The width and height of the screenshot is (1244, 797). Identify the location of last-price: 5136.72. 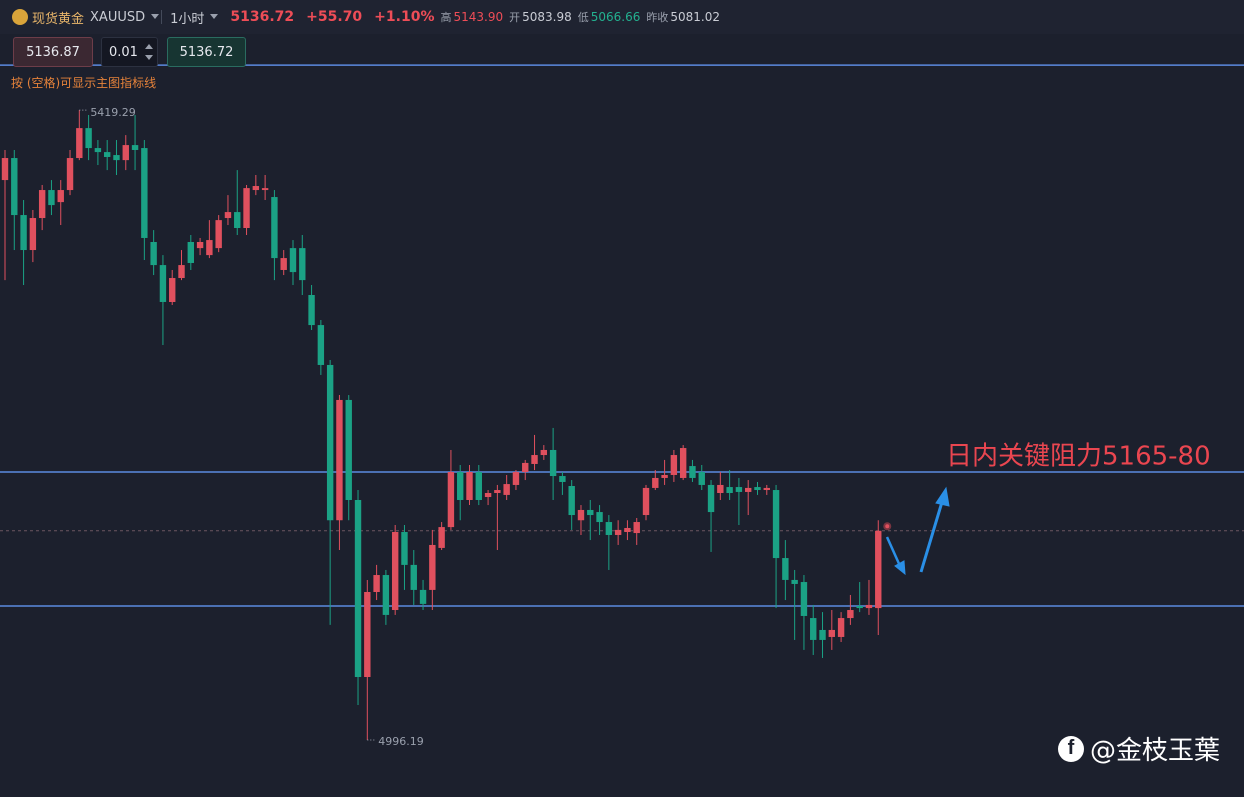
(262, 17).